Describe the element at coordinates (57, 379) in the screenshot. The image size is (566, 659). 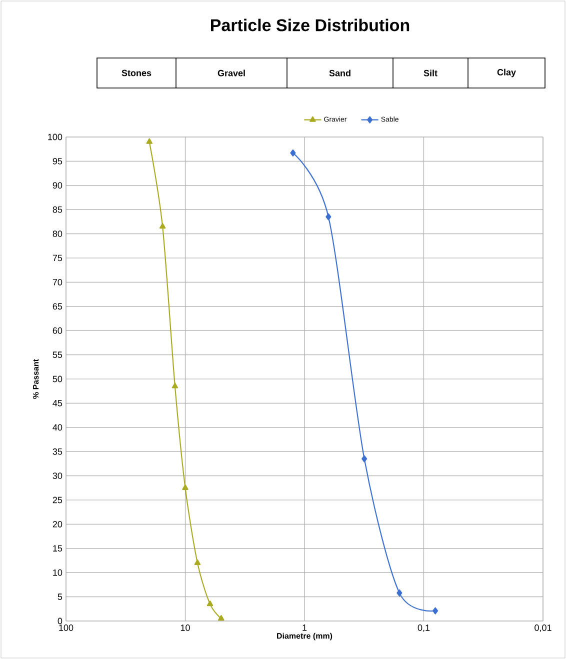
I see `y-tick-label: 50` at that location.